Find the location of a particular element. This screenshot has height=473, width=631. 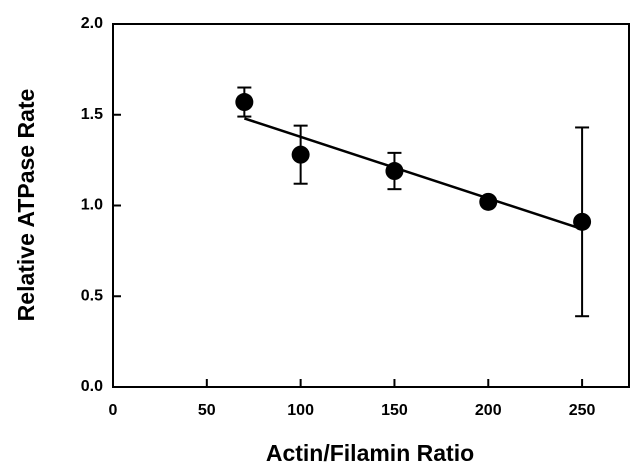

y-tick-label: 2.0 is located at coordinates (92, 23).